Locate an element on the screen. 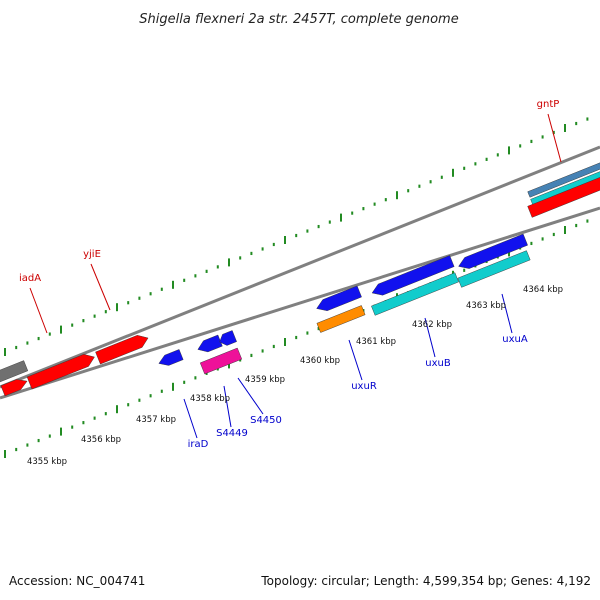 This screenshot has width=600, height=600. accession-text: Accession: NC_004741 is located at coordinates (77, 581).